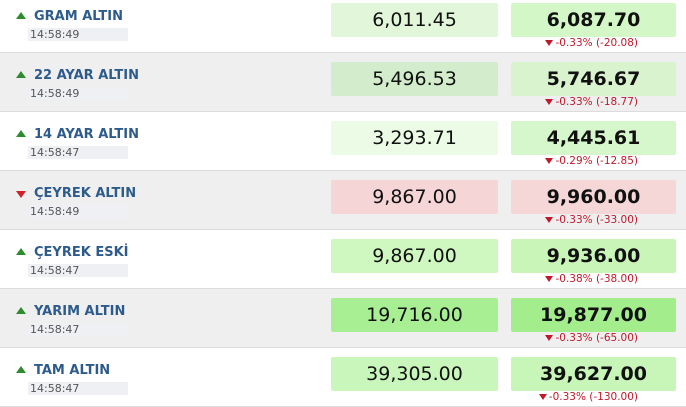 The width and height of the screenshot is (686, 407). I want to click on sell-price: 4,445.61, so click(593, 138).